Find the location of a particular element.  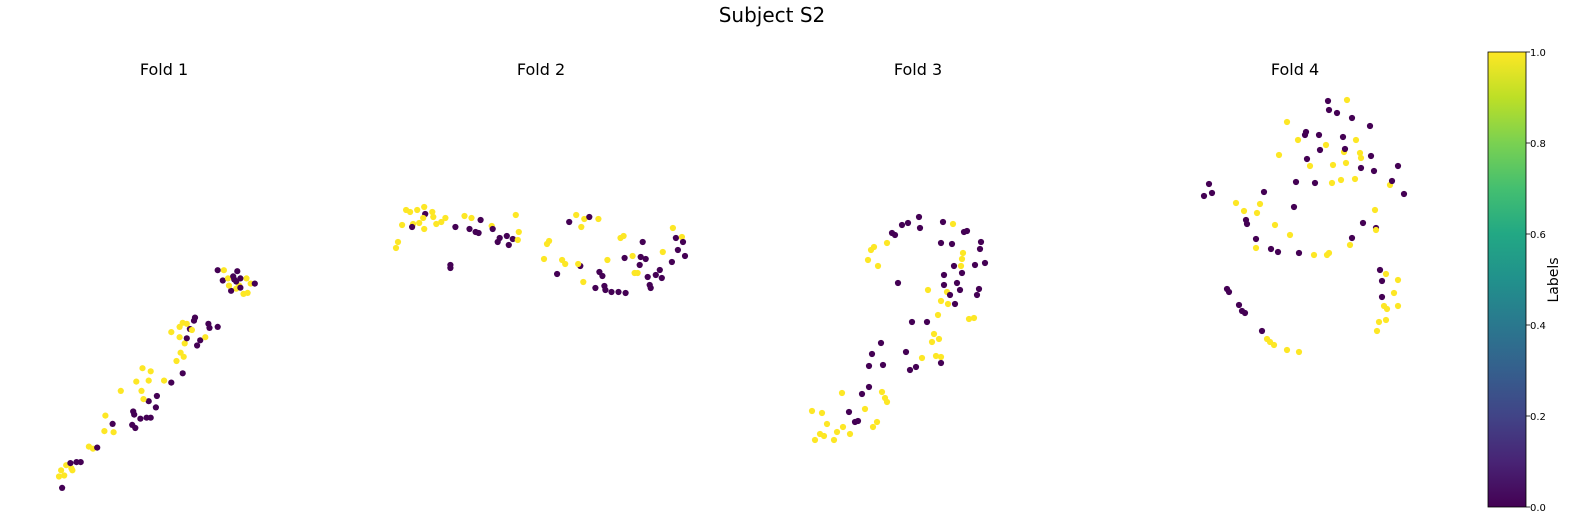

panel-title: Fold 4 is located at coordinates (1295, 69).